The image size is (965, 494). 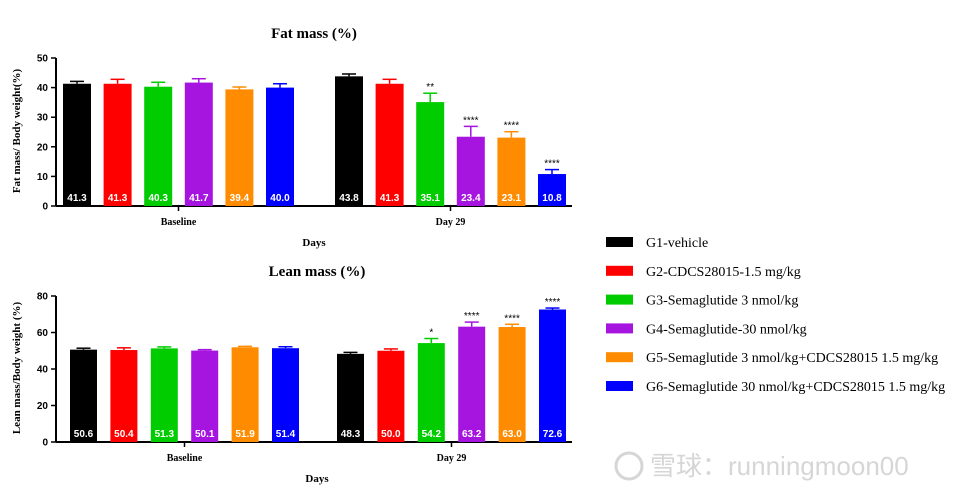 What do you see at coordinates (286, 434) in the screenshot?
I see `bar-value-label: 51.4` at bounding box center [286, 434].